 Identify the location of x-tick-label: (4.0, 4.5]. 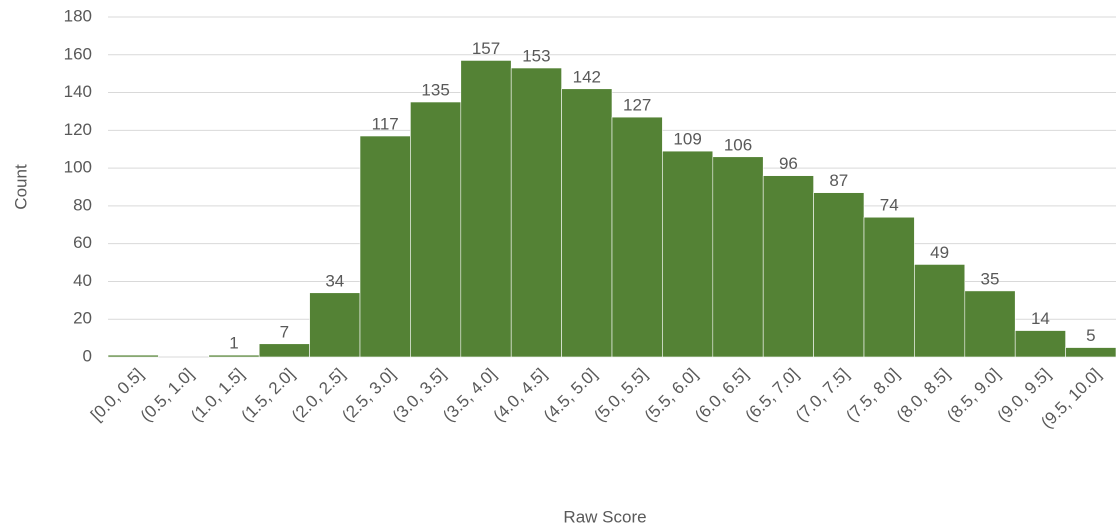
(520, 395).